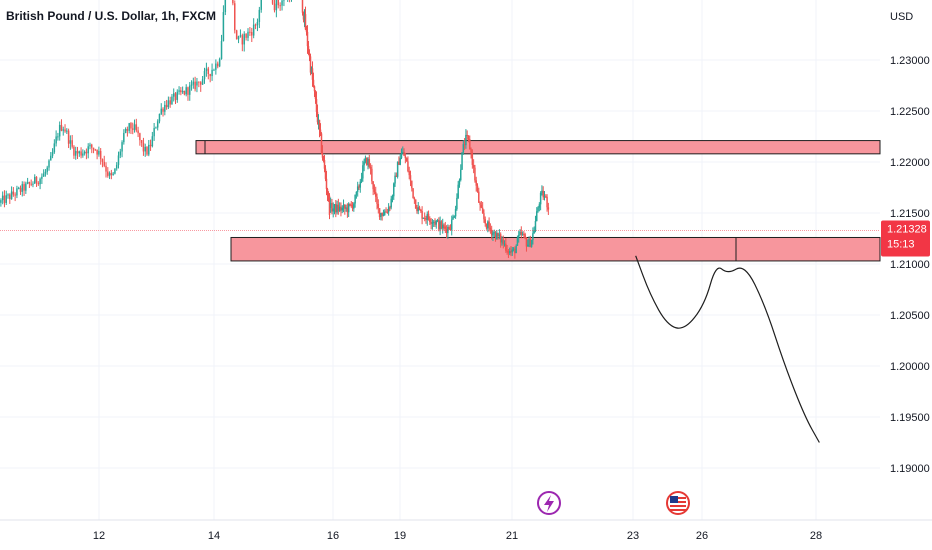 This screenshot has height=550, width=932. Describe the element at coordinates (549, 503) in the screenshot. I see `lightning-bolt-icon` at that location.